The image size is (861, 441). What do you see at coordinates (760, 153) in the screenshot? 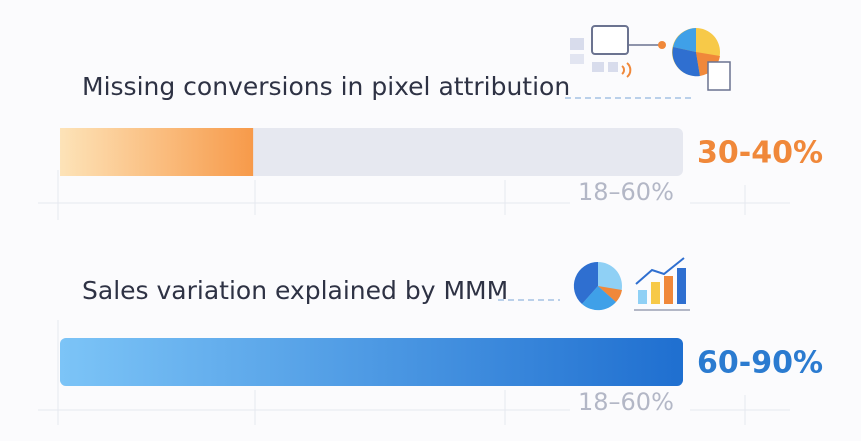
I see `highlight-label: 30-40%` at bounding box center [760, 153].